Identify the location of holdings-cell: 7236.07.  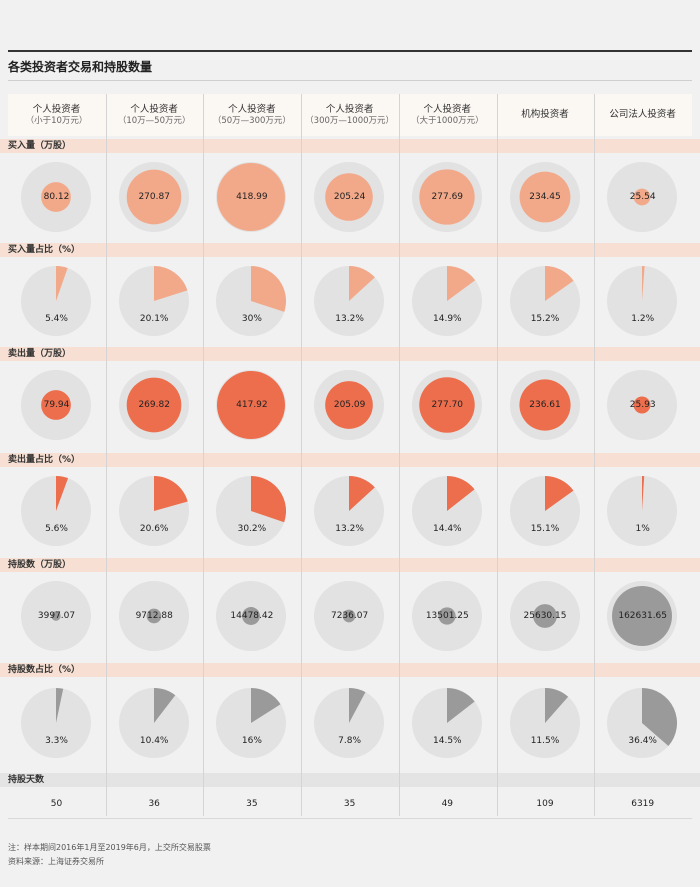
(349, 616).